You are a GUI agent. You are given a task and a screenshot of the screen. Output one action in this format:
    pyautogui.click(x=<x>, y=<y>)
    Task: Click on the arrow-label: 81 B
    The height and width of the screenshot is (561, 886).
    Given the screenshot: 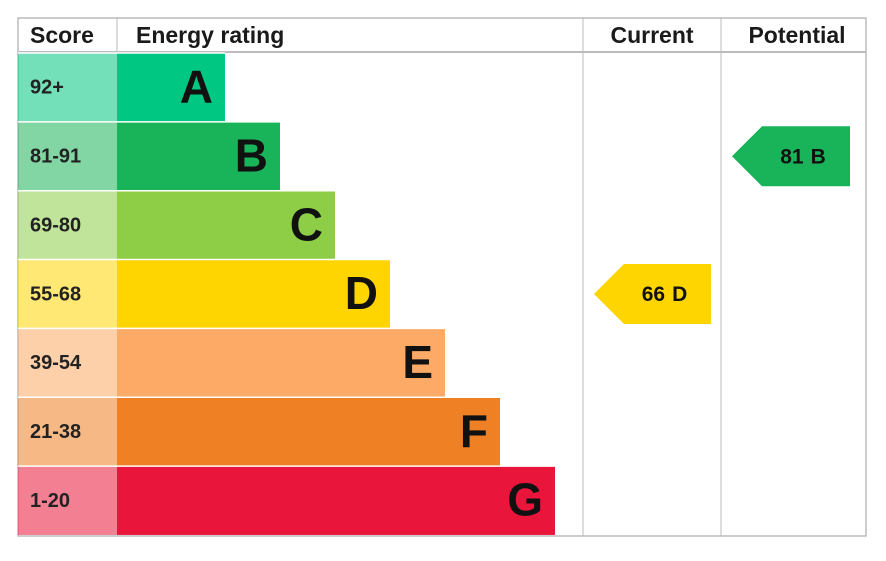 What is the action you would take?
    pyautogui.click(x=803, y=156)
    